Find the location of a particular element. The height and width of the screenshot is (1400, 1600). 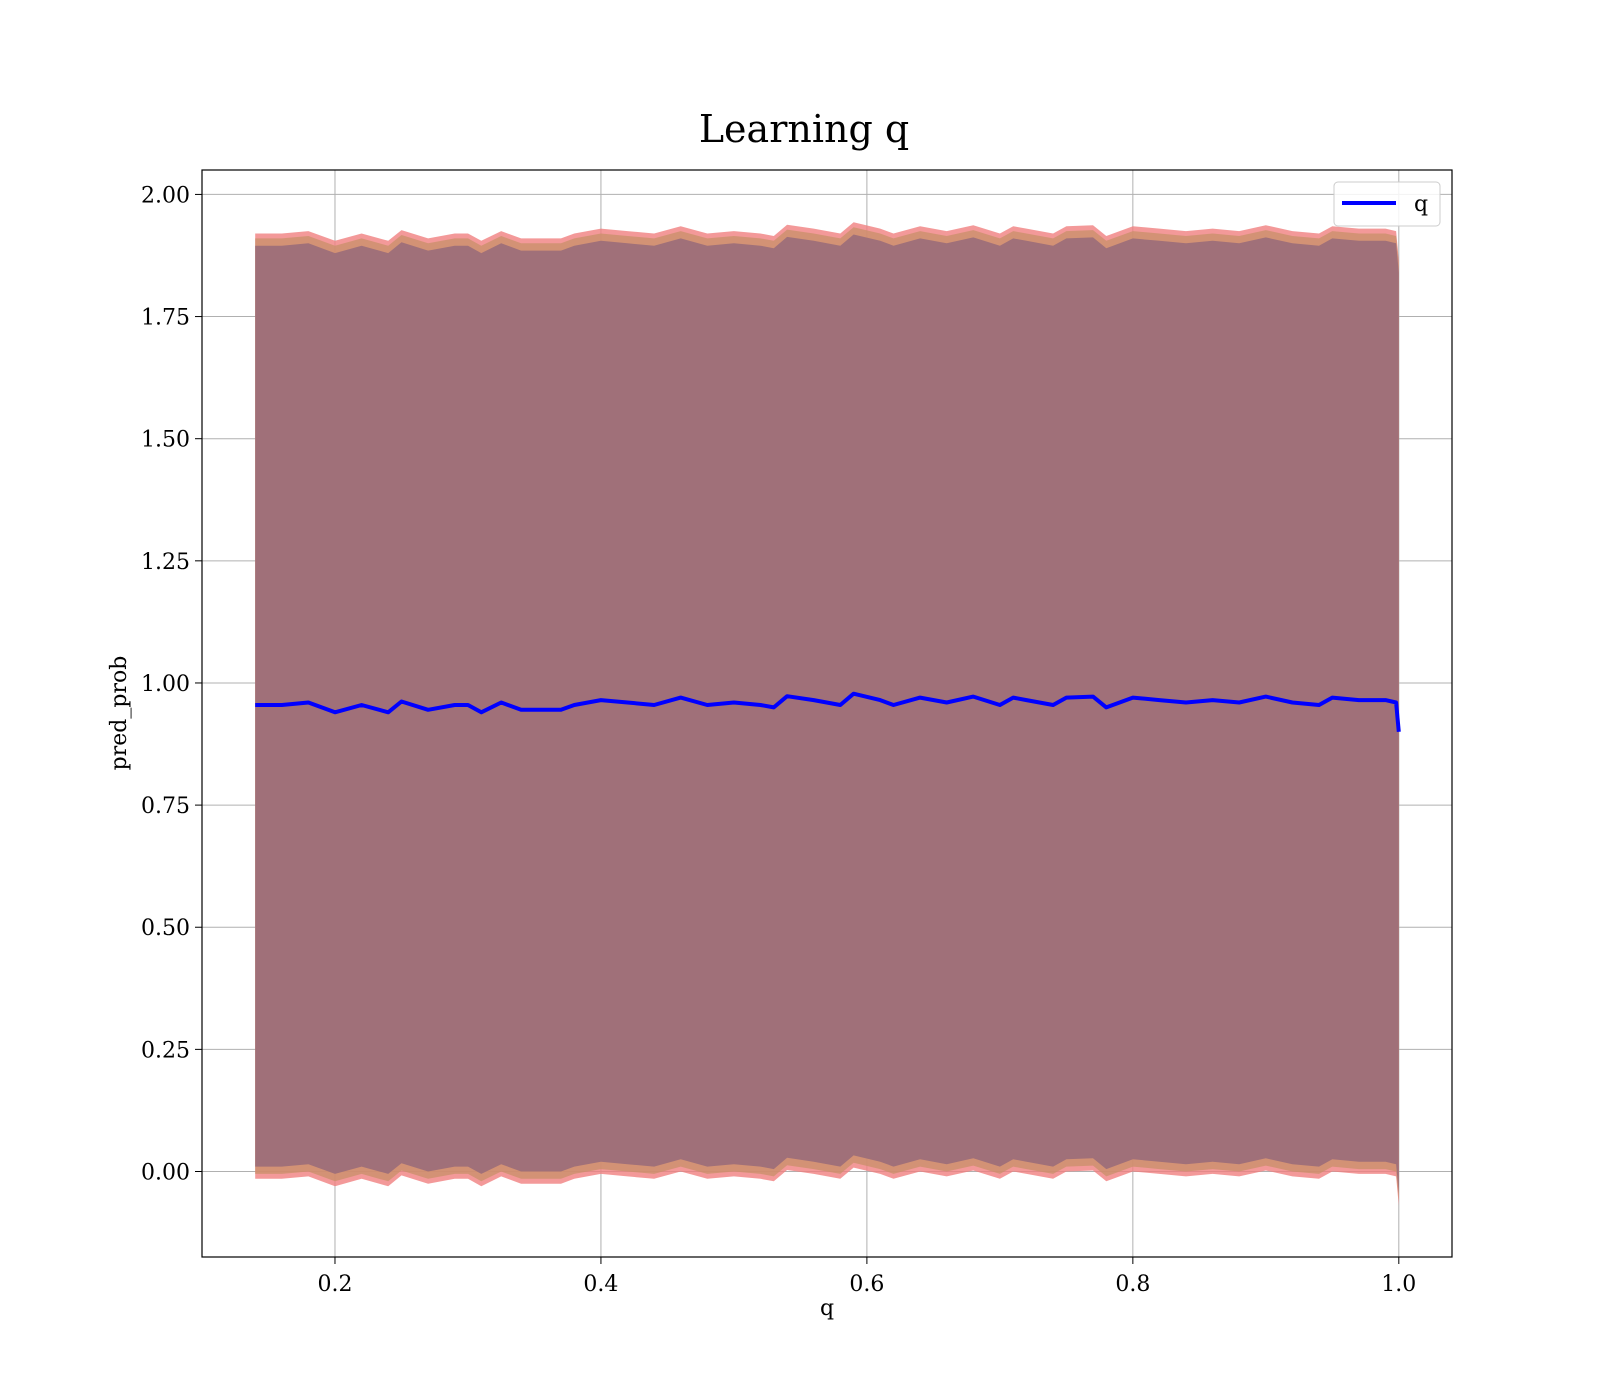

y-ticks: 0.00 0.25 0.50 0.75 1.00 1.25 1.50 1.75 2.00 is located at coordinates (171, 684).